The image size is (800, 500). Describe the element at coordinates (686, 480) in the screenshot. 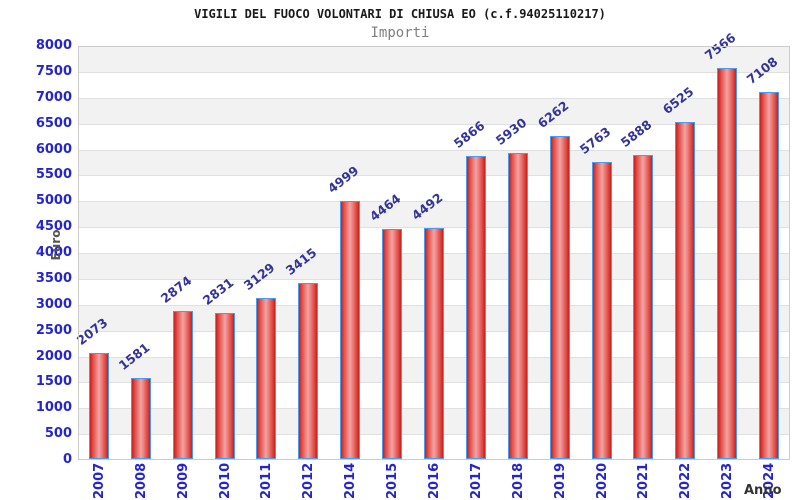

I see `x-tick-label: 2022` at that location.